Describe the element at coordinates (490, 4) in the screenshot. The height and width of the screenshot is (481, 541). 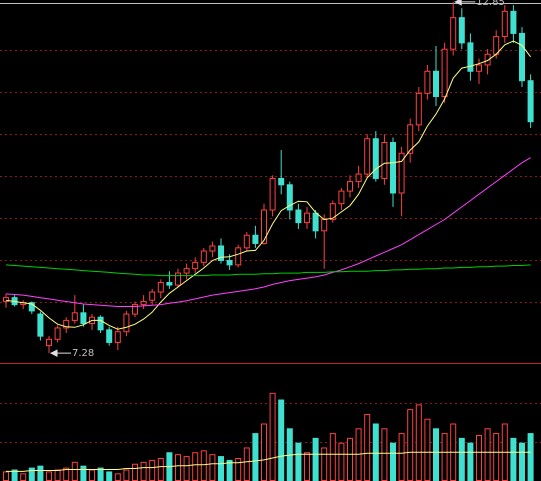
I see `annotation-label: 12.85` at that location.